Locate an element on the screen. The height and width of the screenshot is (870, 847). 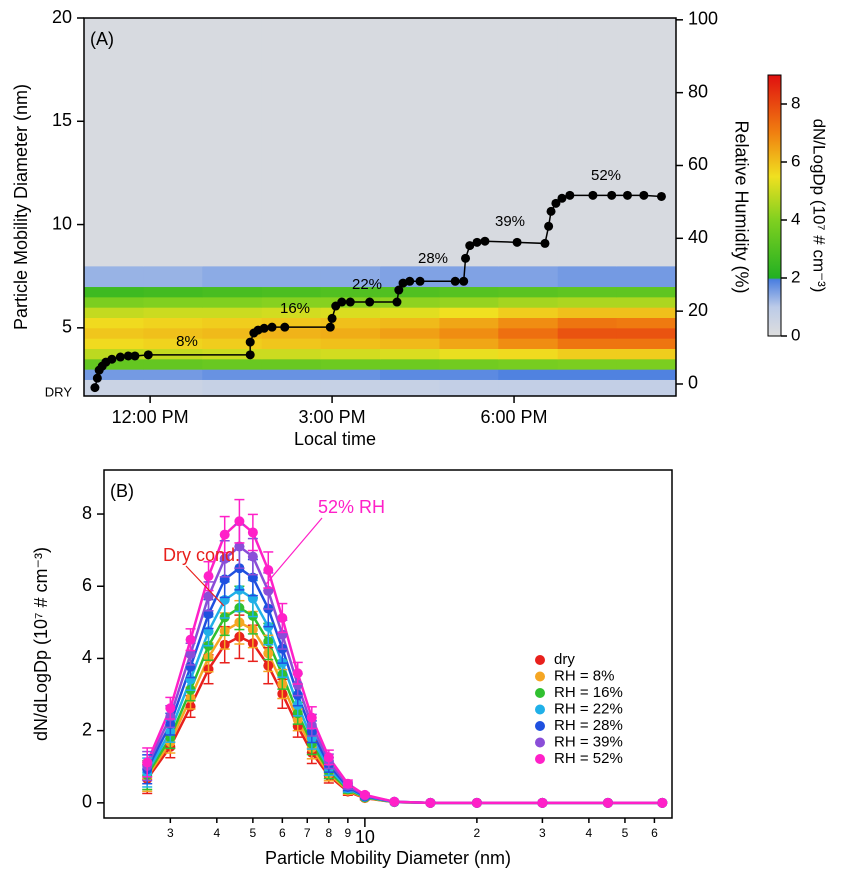
y2-tick-label: 20 is located at coordinates (698, 310).